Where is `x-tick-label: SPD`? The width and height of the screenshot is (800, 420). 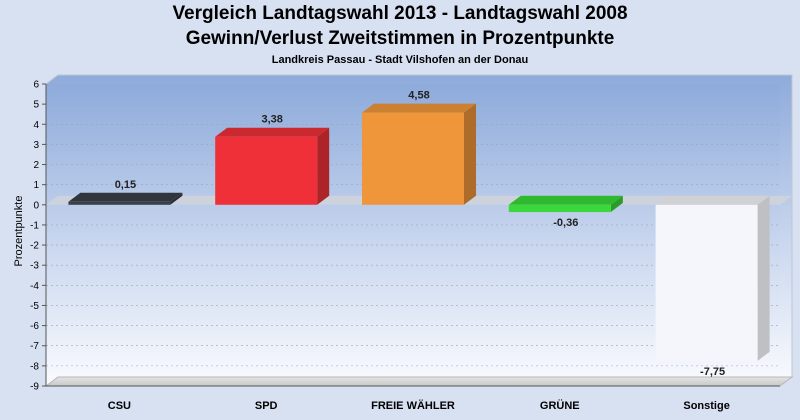
x-tick-label: SPD is located at coordinates (266, 406).